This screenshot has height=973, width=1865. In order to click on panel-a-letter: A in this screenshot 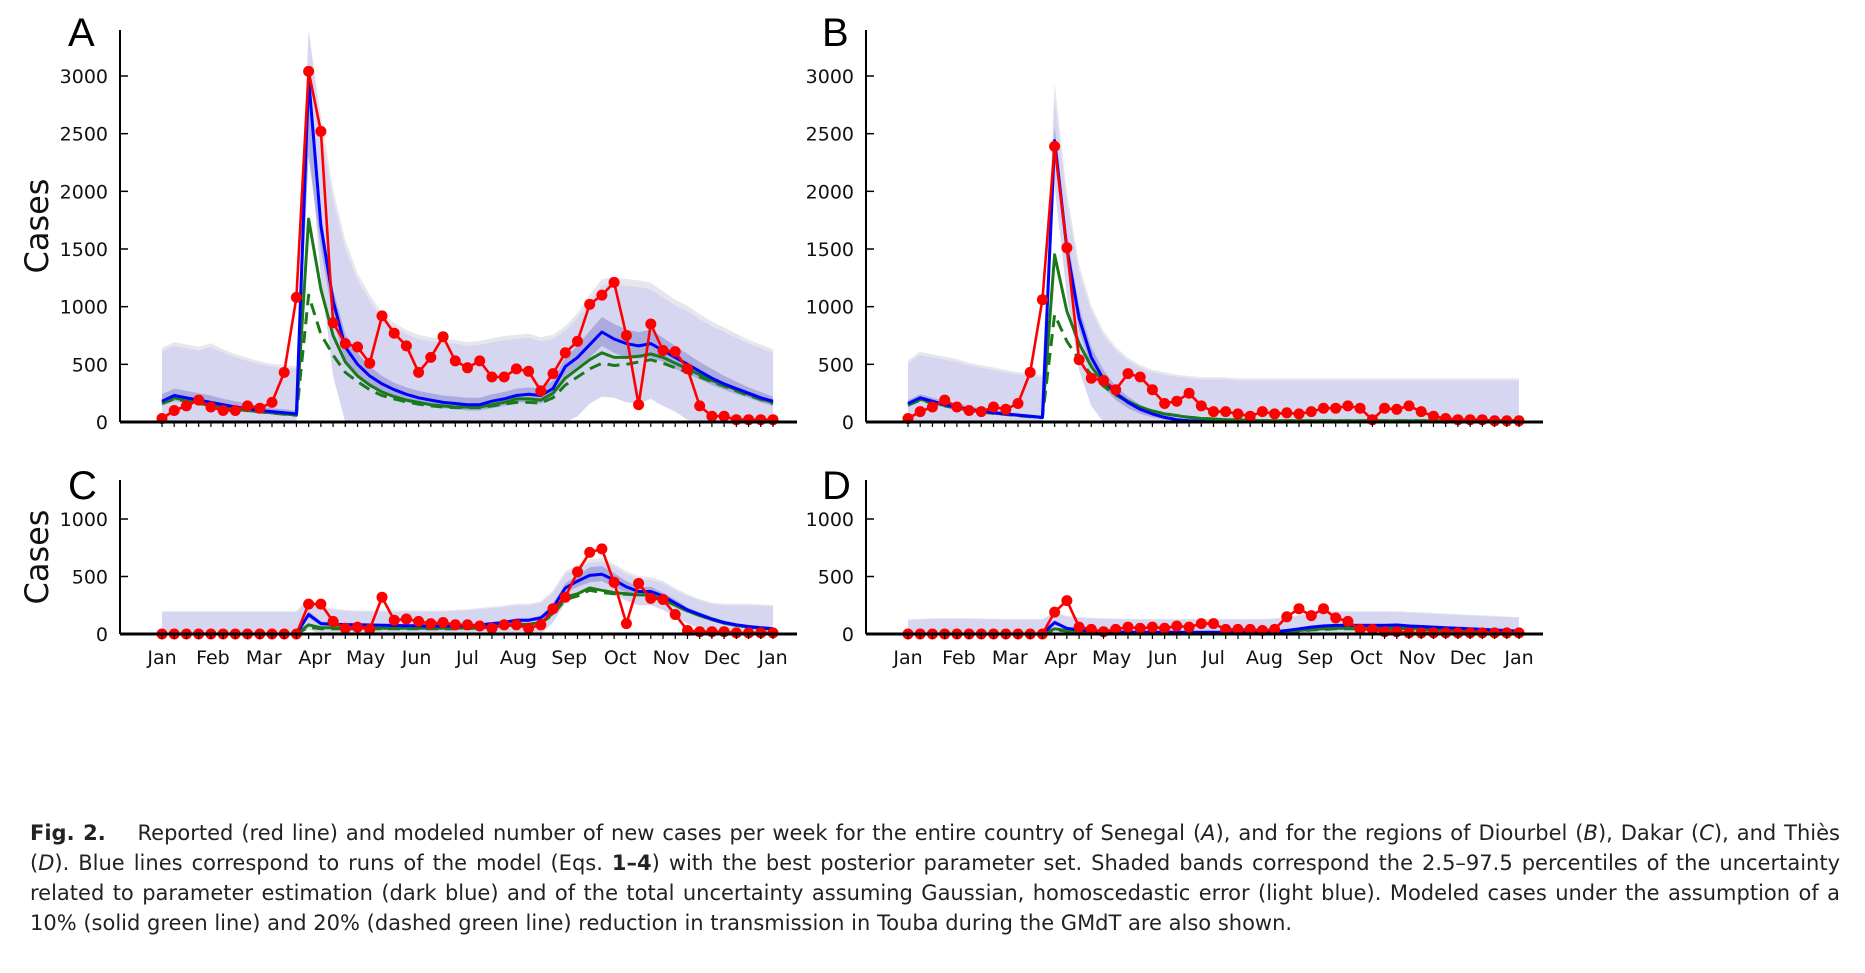, I will do `click(81, 33)`.